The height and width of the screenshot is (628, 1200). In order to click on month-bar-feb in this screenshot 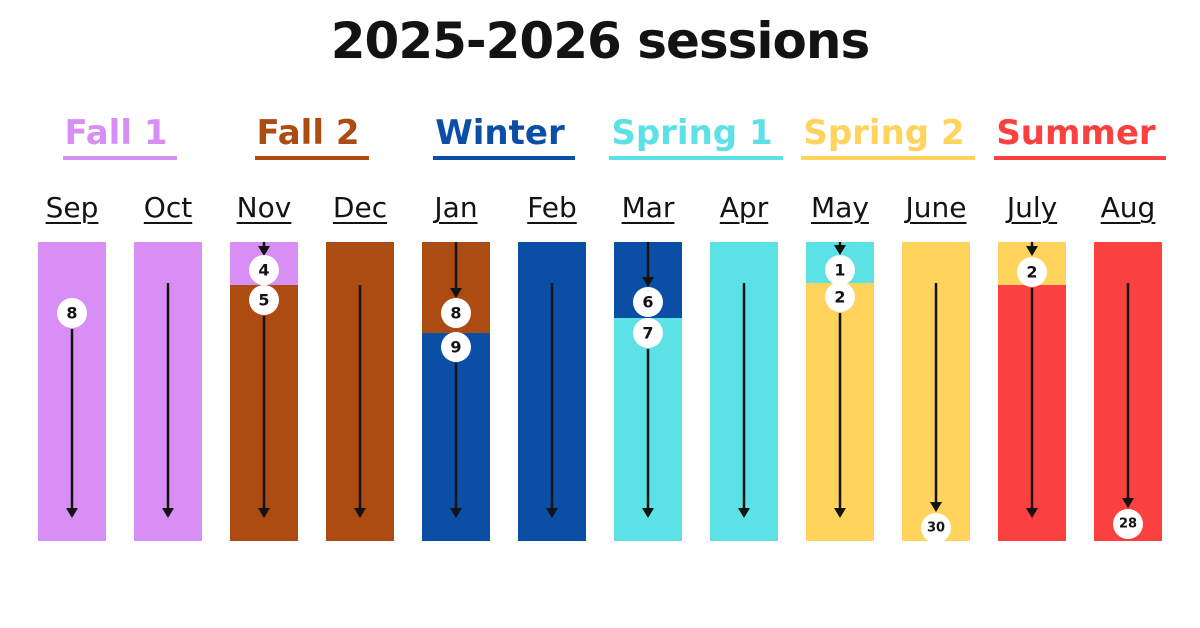, I will do `click(552, 391)`.